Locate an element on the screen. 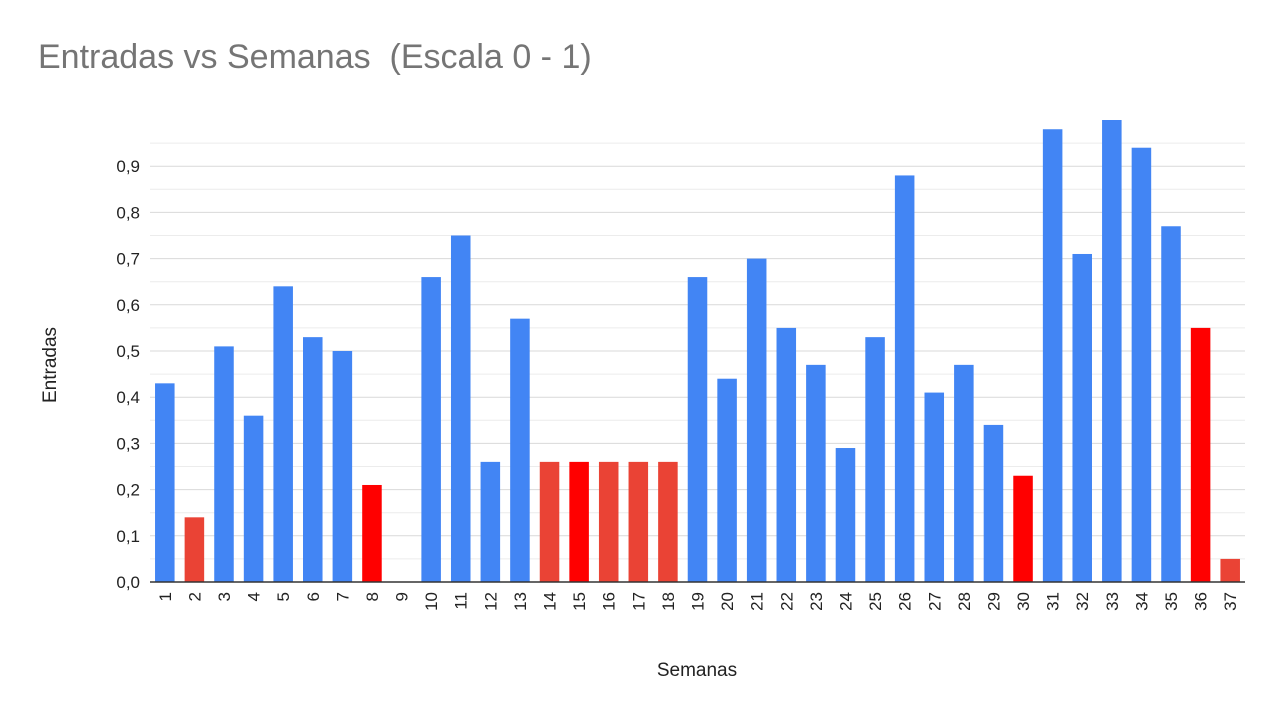  x-tick-label: 10 is located at coordinates (431, 601).